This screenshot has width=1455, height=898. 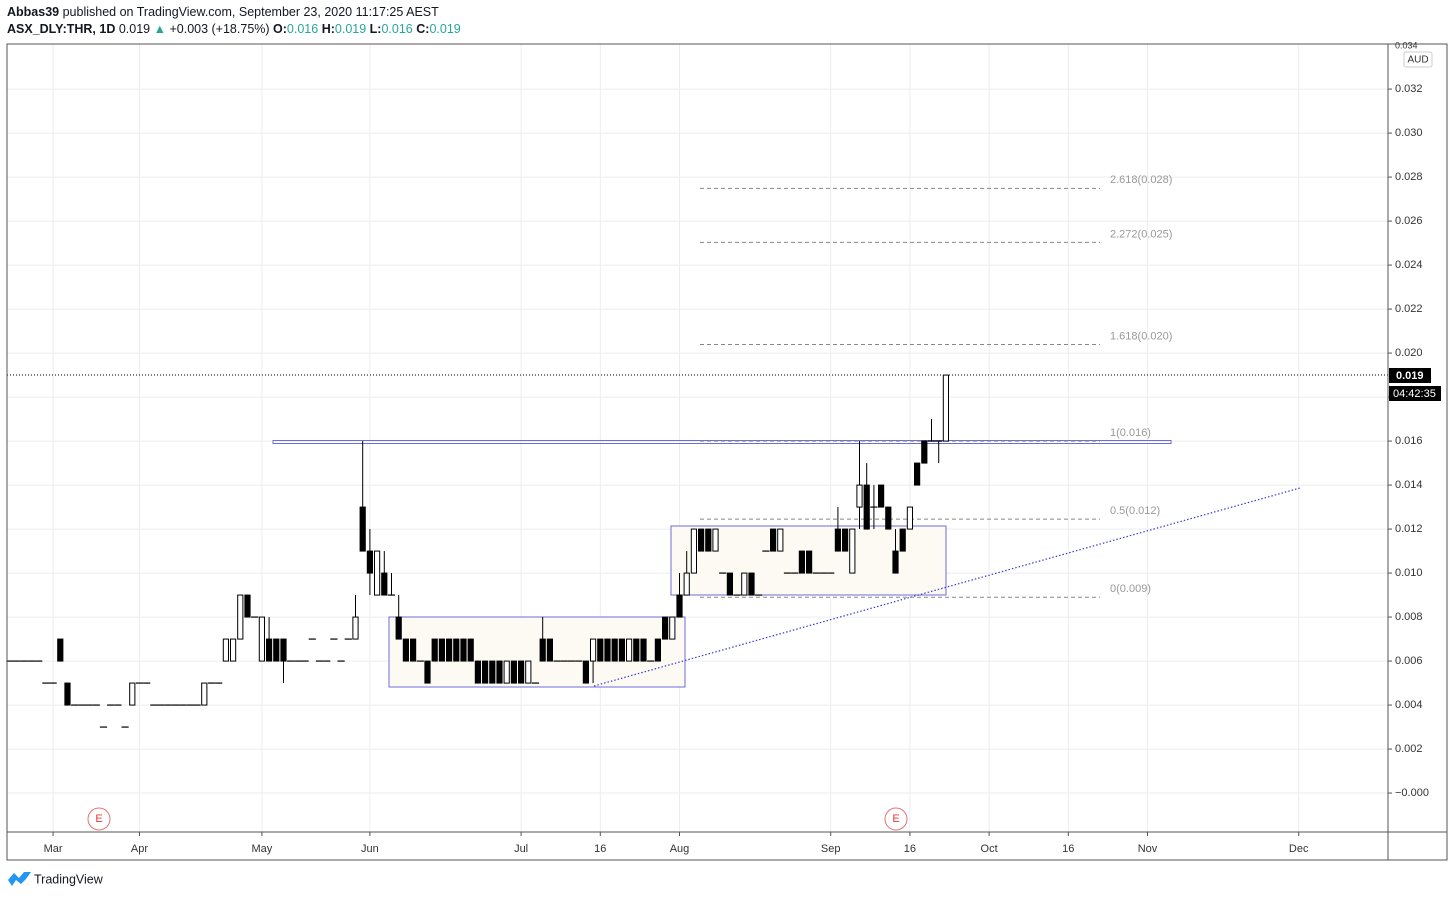 What do you see at coordinates (1410, 375) in the screenshot?
I see `last-price-box` at bounding box center [1410, 375].